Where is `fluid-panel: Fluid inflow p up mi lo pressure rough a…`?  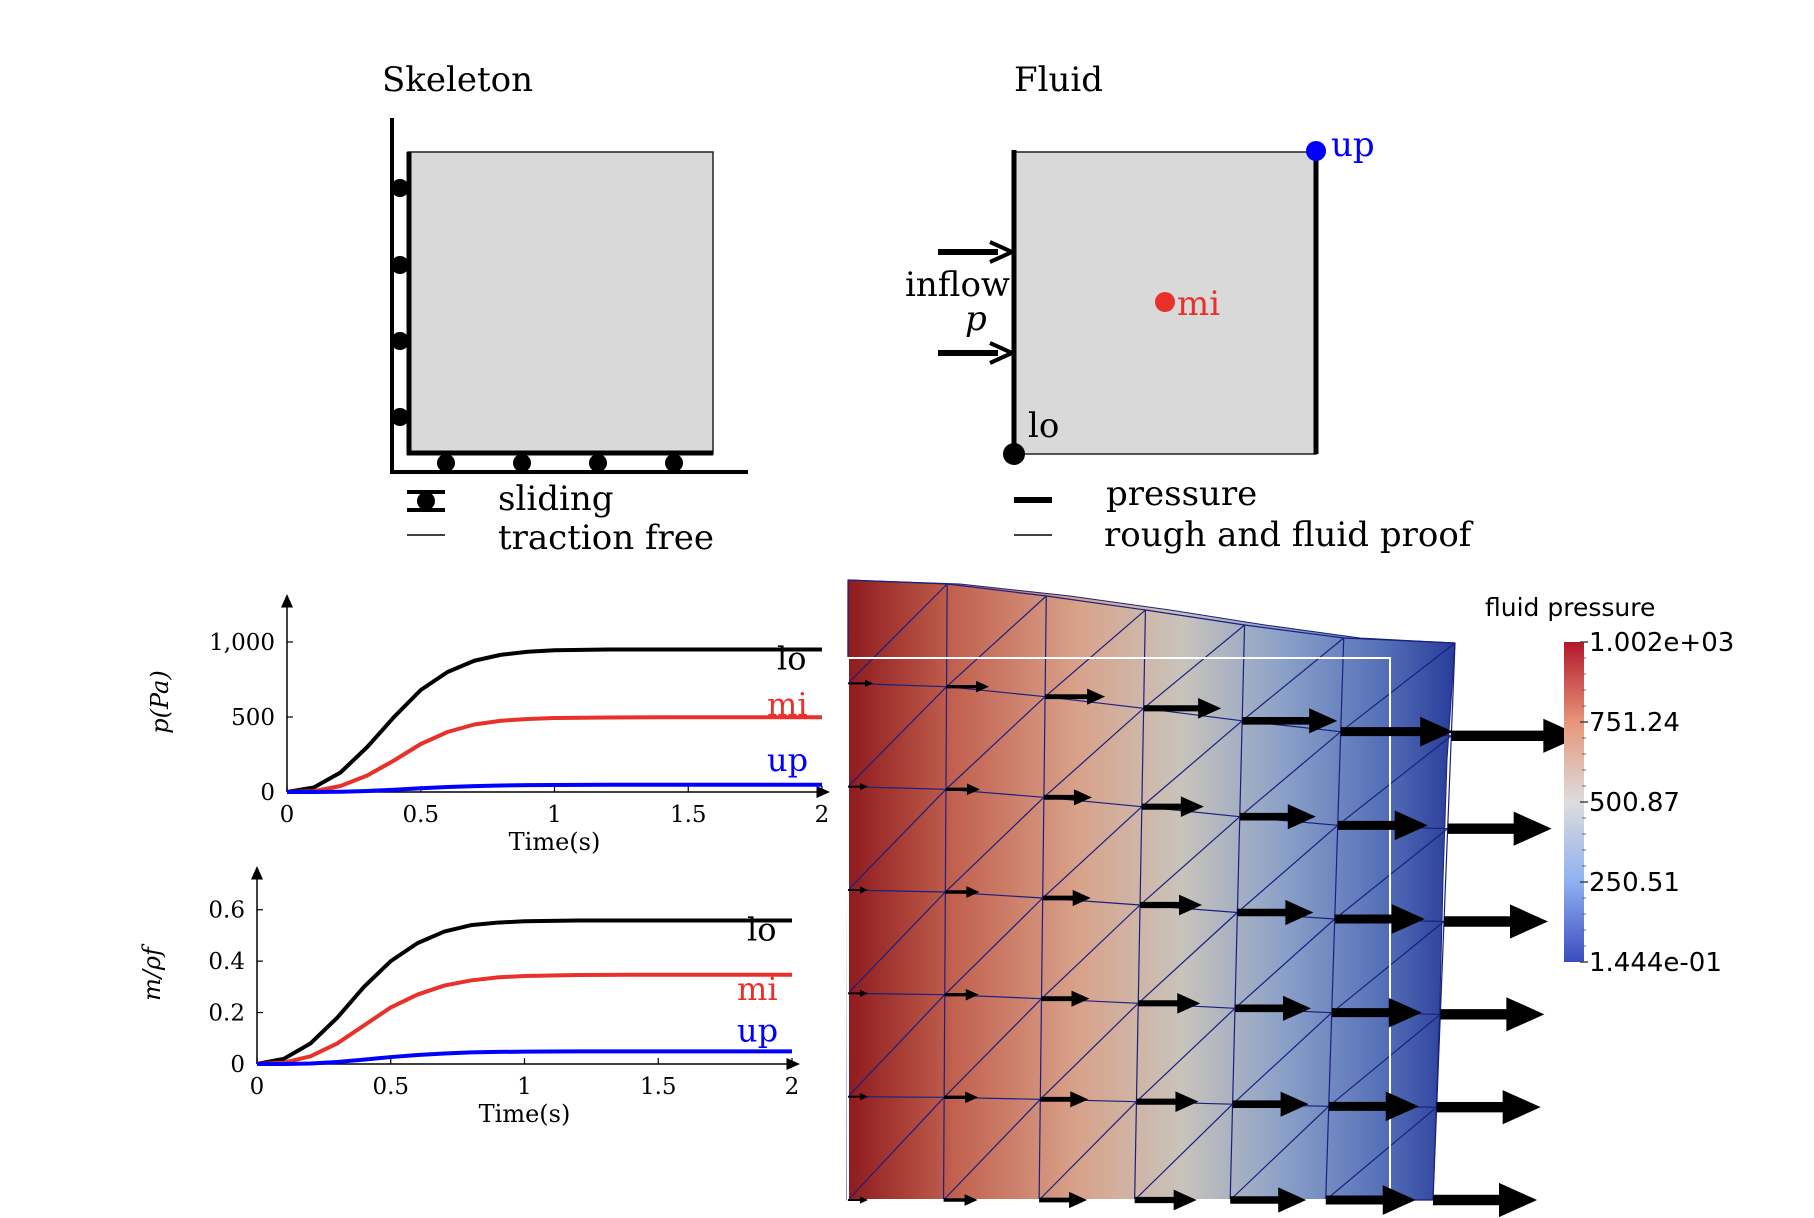
fluid-panel: Fluid inflow p up mi lo pressure rough a… is located at coordinates (1189, 307).